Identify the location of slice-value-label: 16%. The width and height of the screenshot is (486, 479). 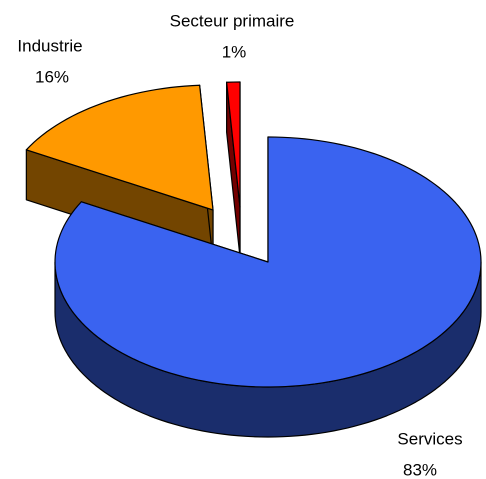
(52, 76).